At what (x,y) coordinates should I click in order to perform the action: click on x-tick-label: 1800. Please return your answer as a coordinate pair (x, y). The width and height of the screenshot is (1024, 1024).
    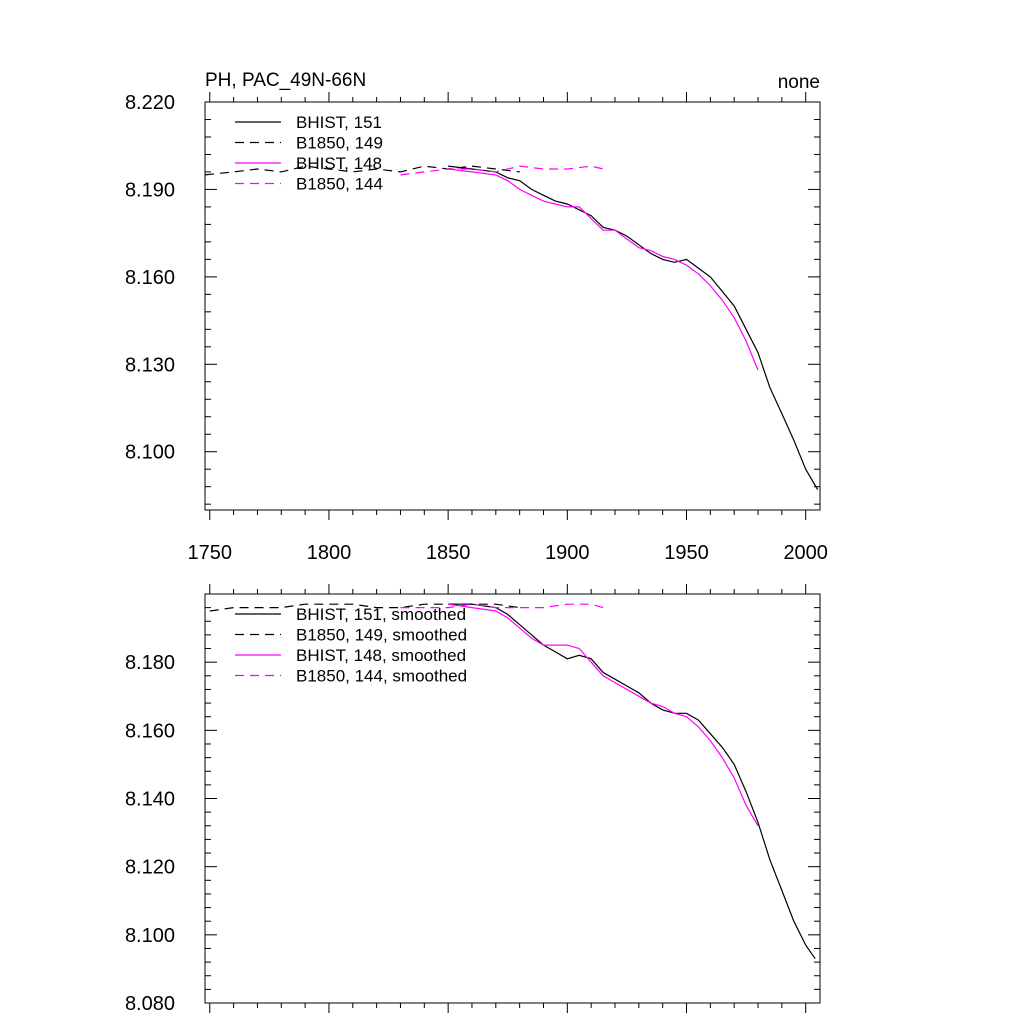
    Looking at the image, I should click on (329, 553).